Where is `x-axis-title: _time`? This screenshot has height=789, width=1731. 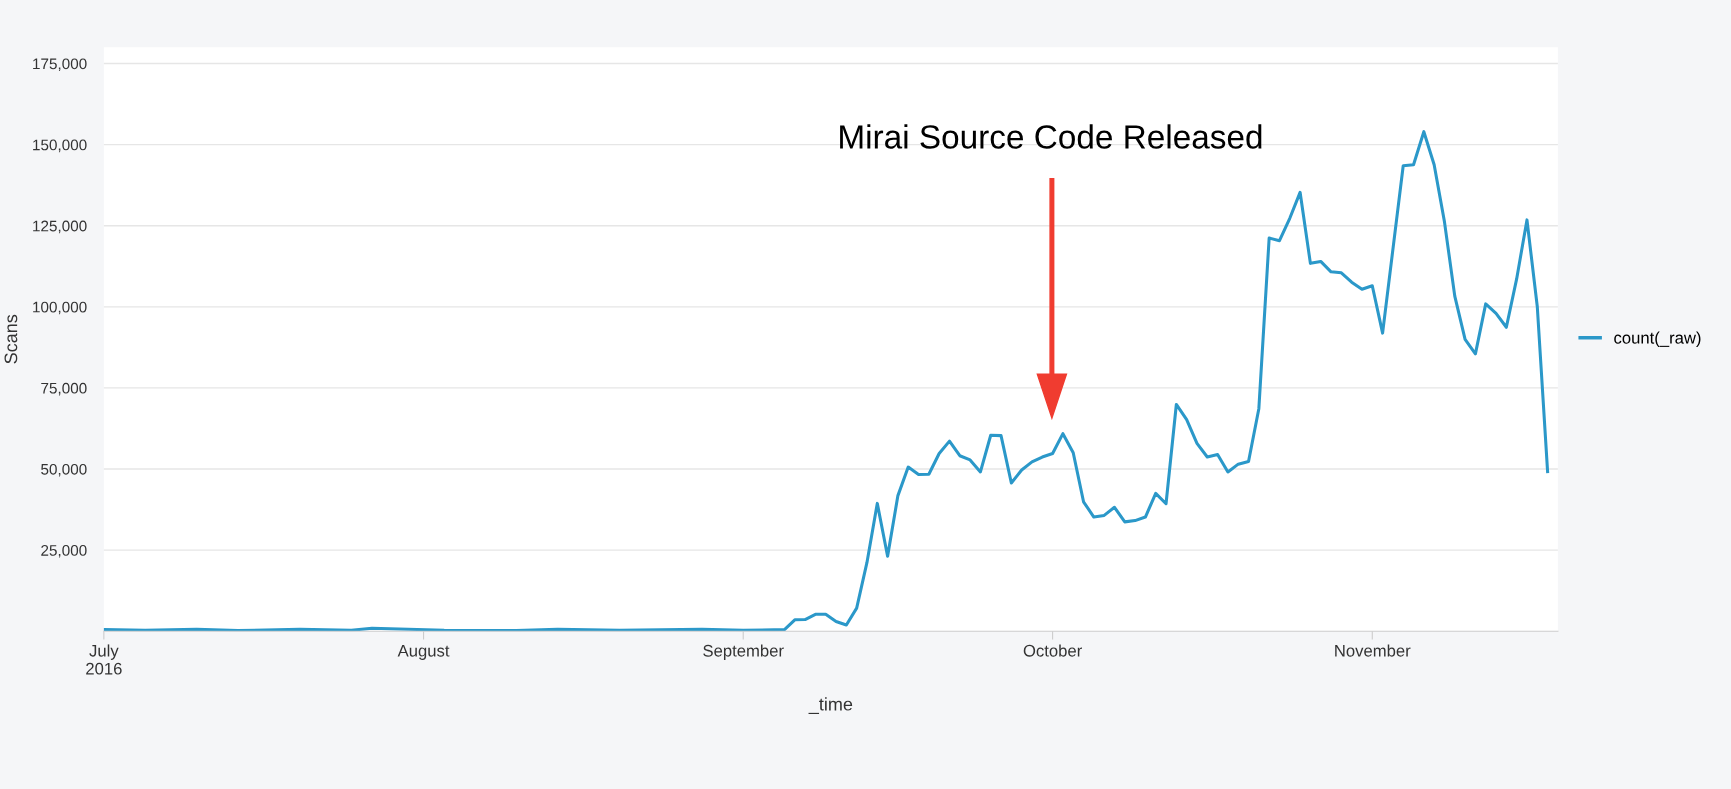 x-axis-title: _time is located at coordinates (830, 705).